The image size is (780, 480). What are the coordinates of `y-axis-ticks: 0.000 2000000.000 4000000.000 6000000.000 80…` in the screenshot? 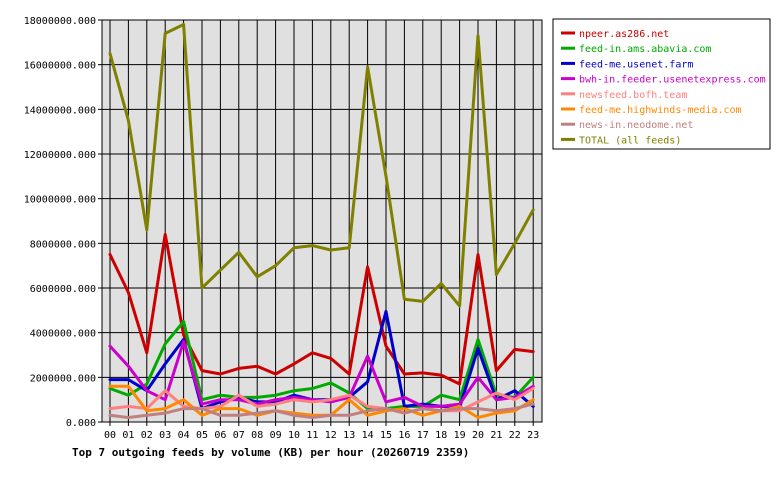 It's located at (63, 222).